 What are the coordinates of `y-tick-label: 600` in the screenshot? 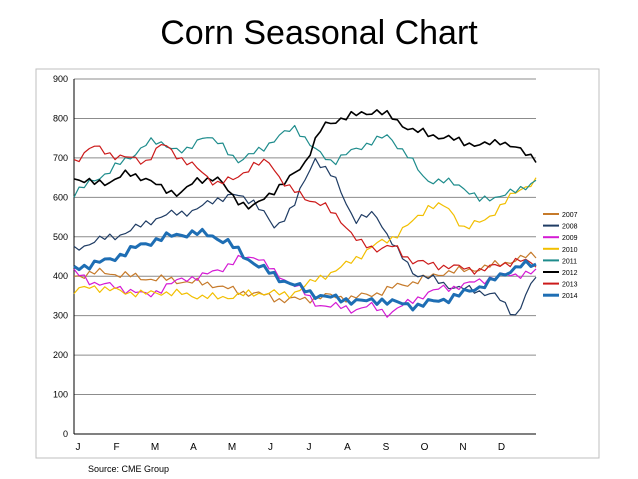 It's located at (60, 197).